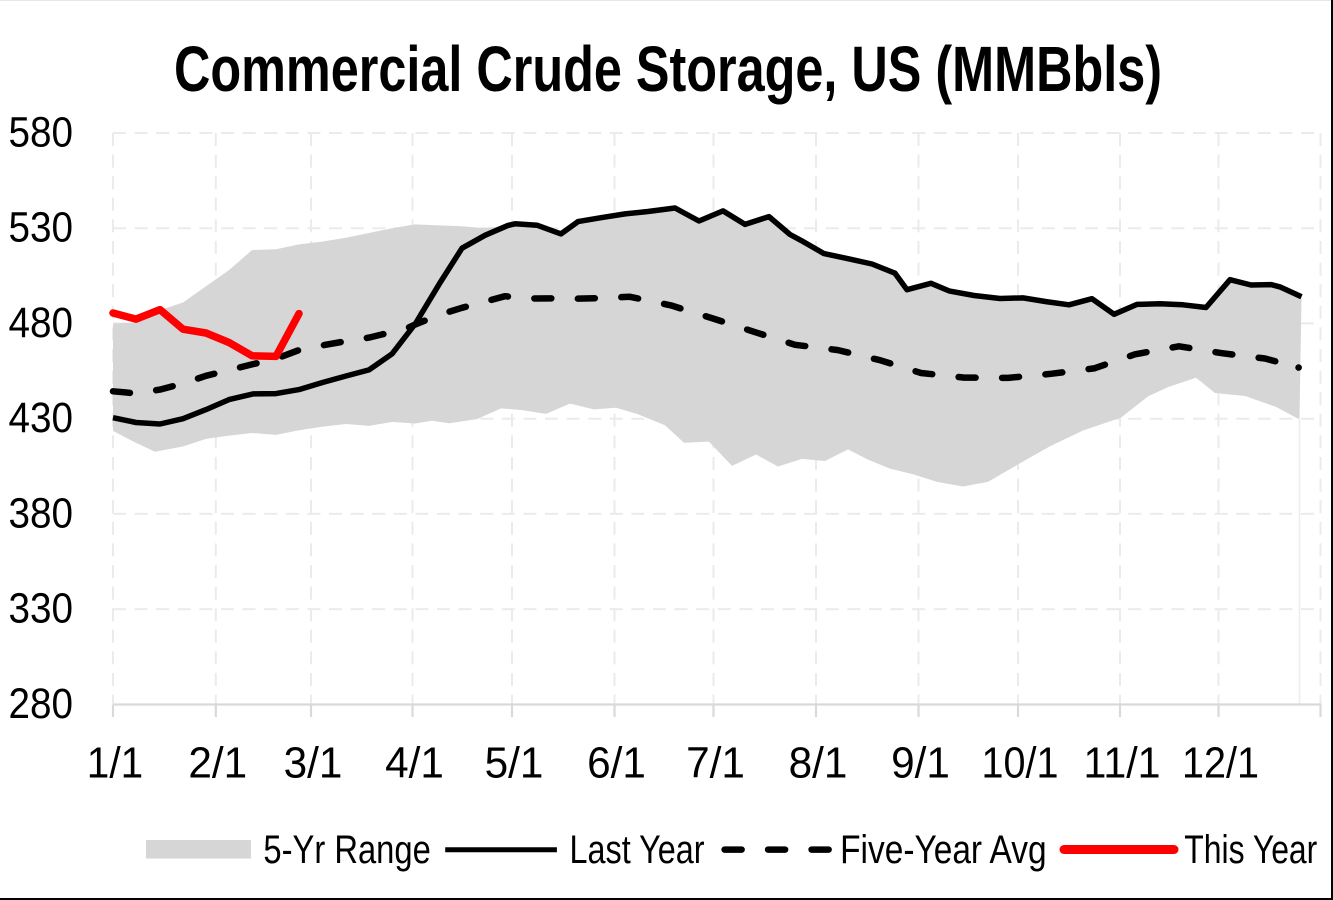 Image resolution: width=1333 pixels, height=900 pixels. What do you see at coordinates (920, 763) in the screenshot?
I see `svg-text: 9/1` at bounding box center [920, 763].